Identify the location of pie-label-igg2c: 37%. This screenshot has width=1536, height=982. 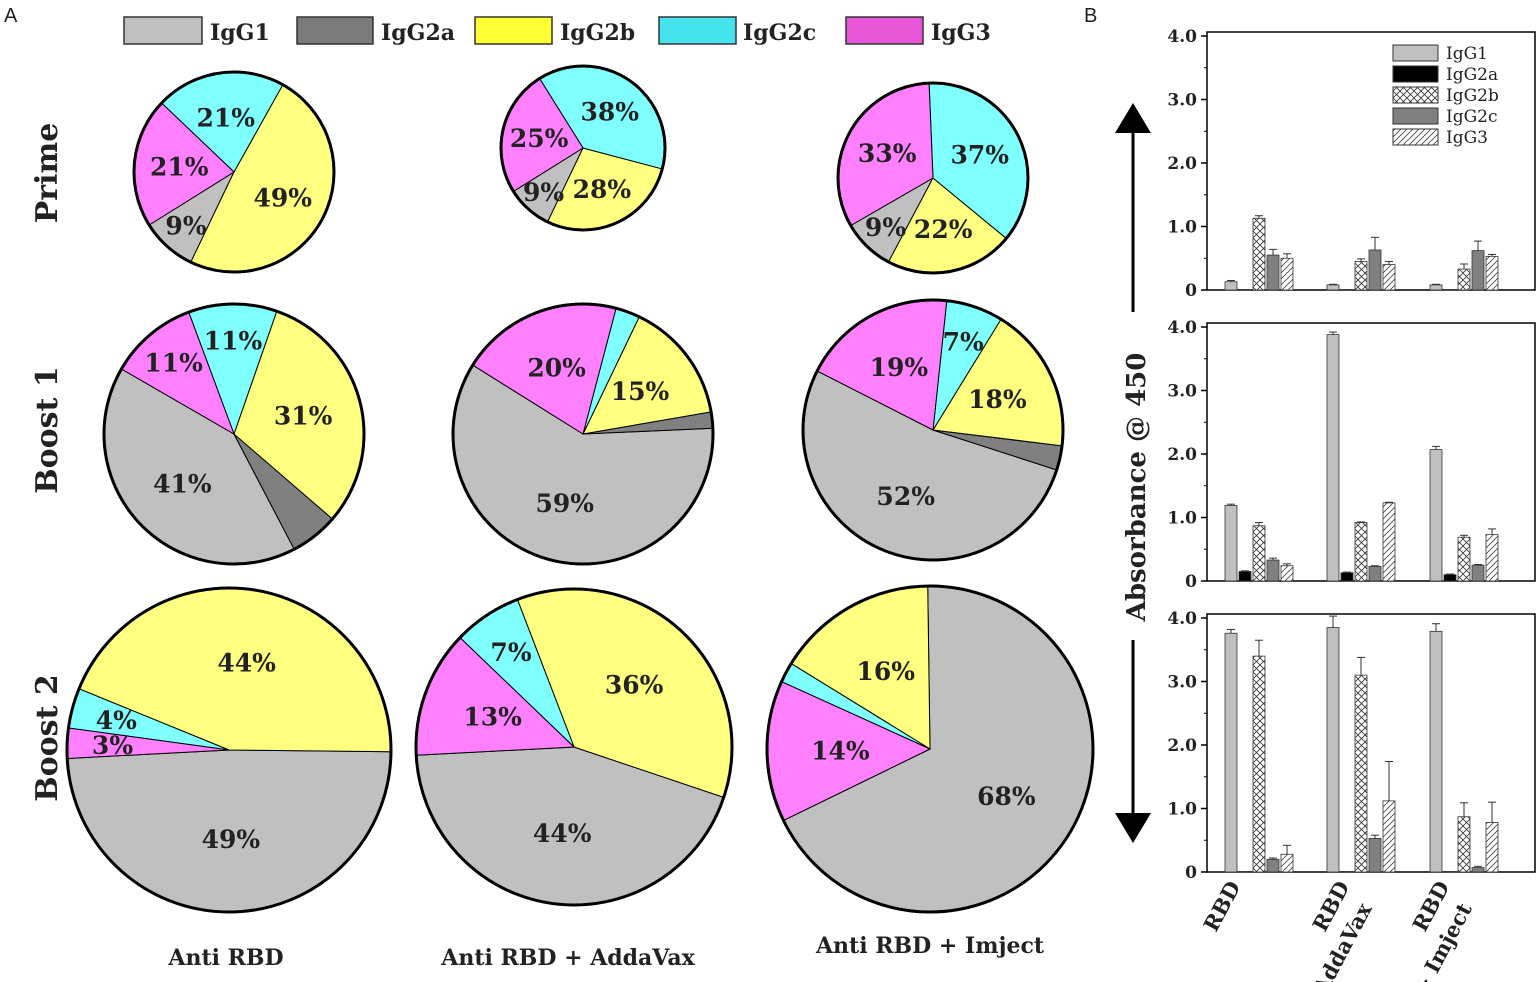
(980, 155).